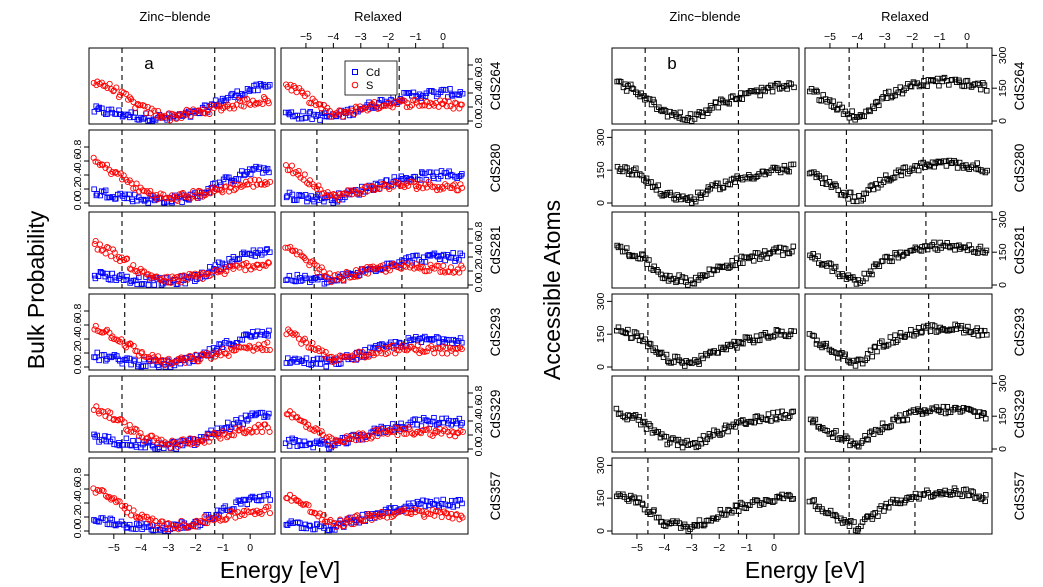 The image size is (1043, 587). I want to click on x-tick-label: −3, so click(361, 37).